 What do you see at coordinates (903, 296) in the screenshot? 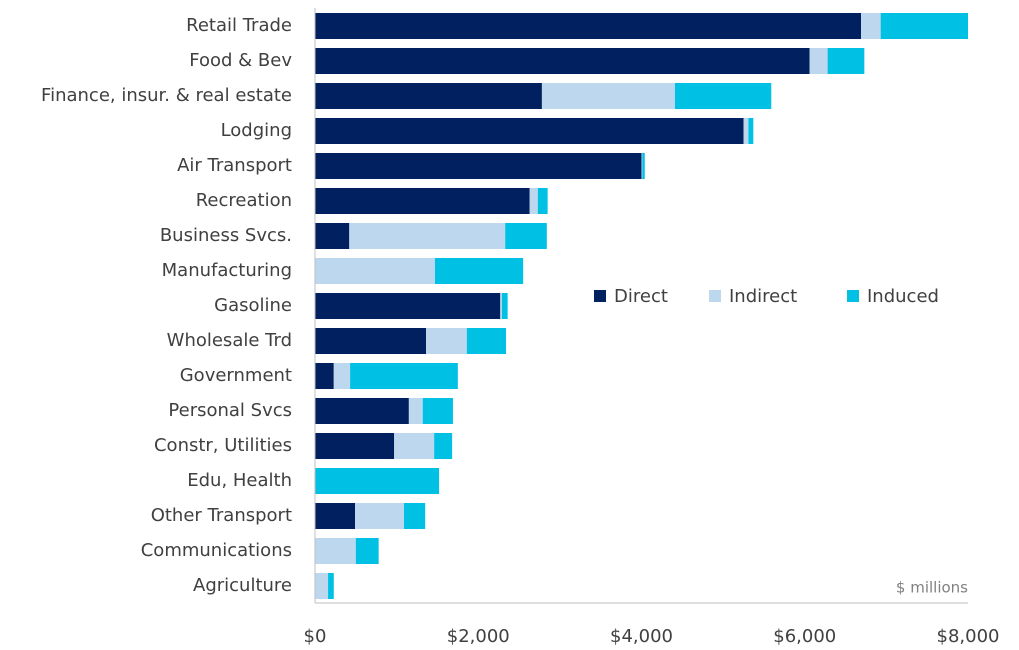
I see `legend-label: Induced` at bounding box center [903, 296].